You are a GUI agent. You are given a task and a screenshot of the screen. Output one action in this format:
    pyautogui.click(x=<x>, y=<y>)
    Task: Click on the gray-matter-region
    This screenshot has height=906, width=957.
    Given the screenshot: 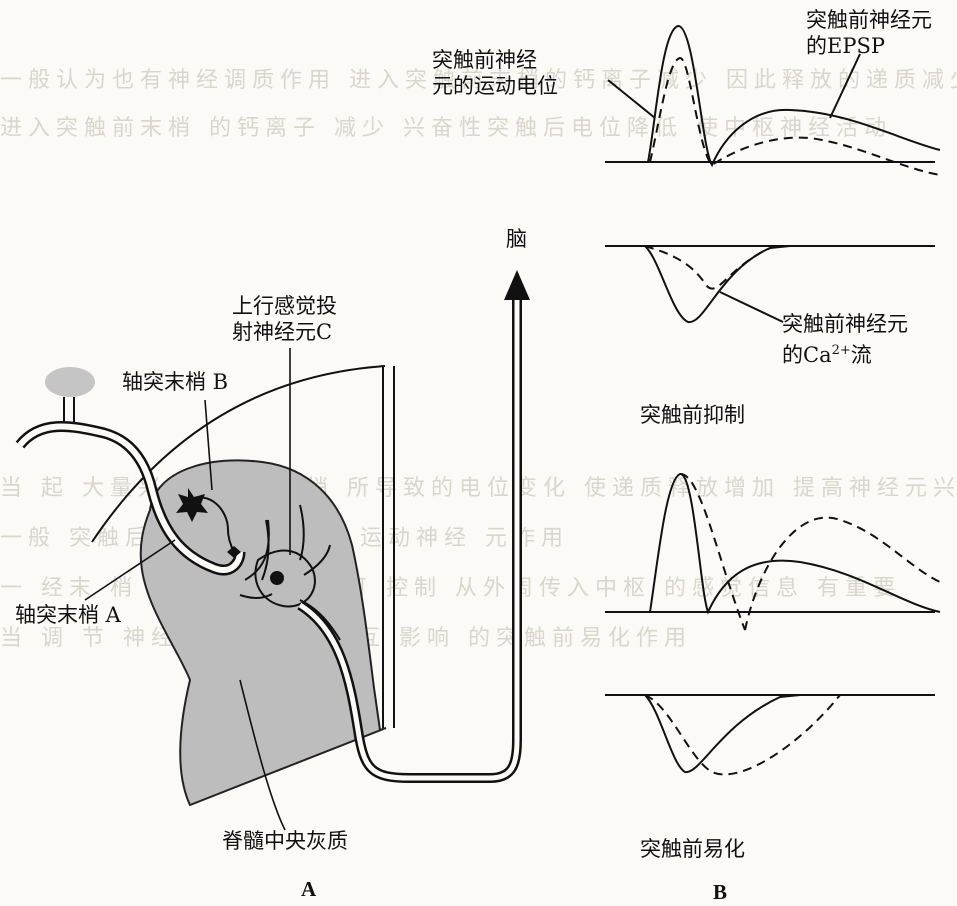 What is the action you would take?
    pyautogui.click(x=263, y=633)
    